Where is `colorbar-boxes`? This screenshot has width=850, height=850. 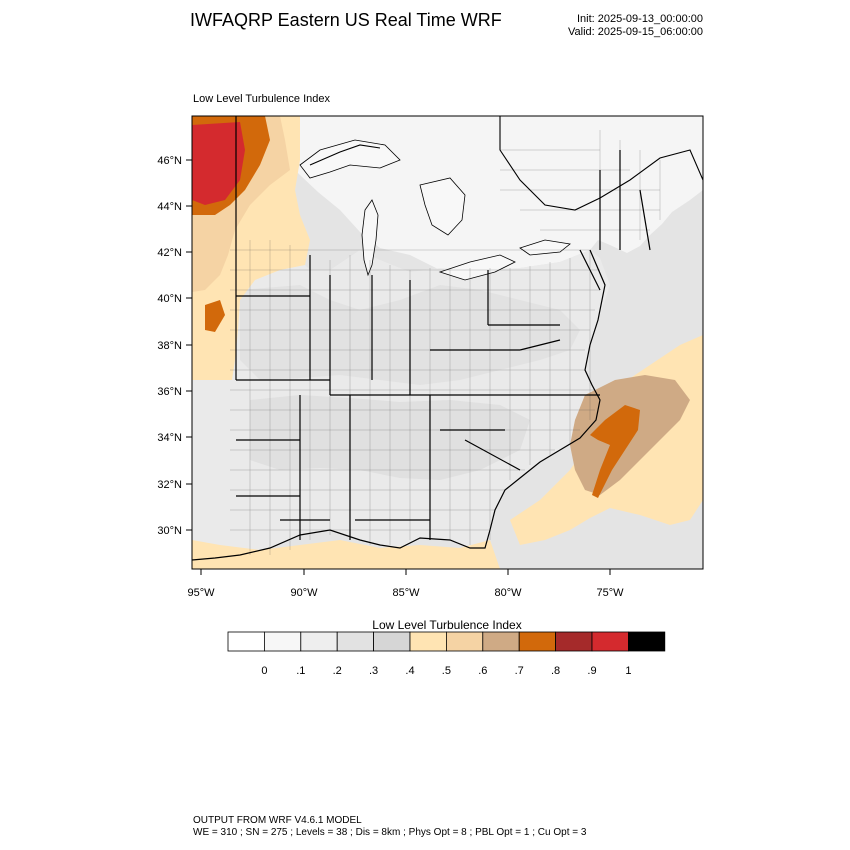
colorbar-boxes is located at coordinates (446, 641).